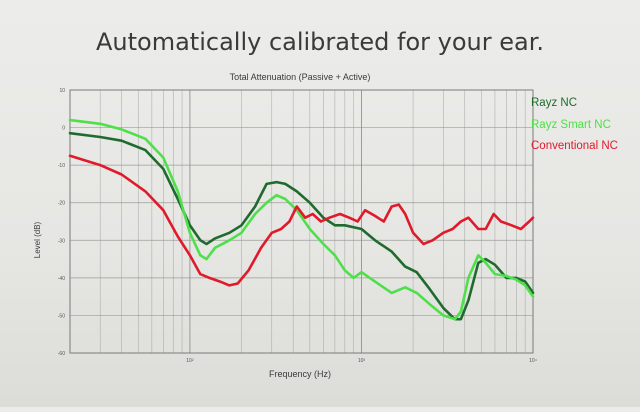 This screenshot has height=412, width=640. Describe the element at coordinates (300, 77) in the screenshot. I see `chart-title: Total Attenuation (Passive + Active)` at that location.